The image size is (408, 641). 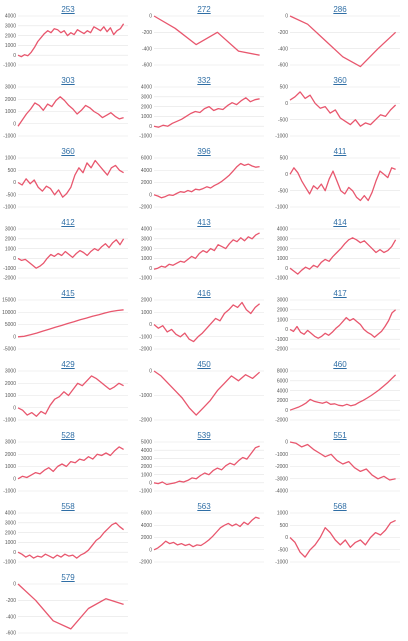 What do you see at coordinates (283, 33) in the screenshot?
I see `y-tick-label: -200` at bounding box center [283, 33].